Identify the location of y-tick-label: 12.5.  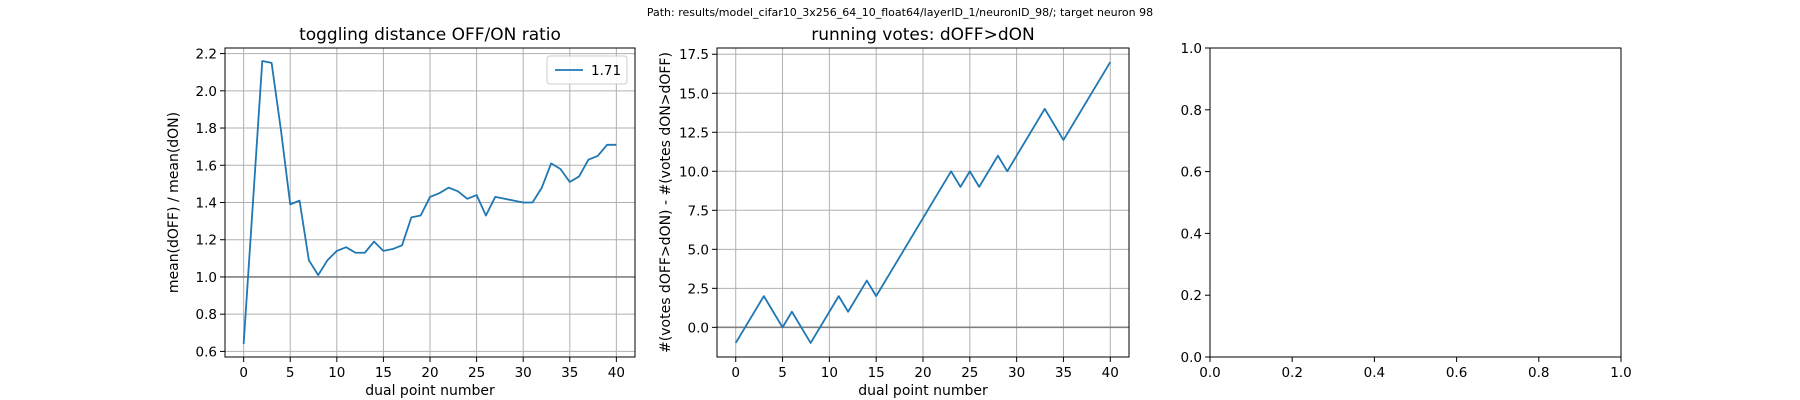
(694, 133).